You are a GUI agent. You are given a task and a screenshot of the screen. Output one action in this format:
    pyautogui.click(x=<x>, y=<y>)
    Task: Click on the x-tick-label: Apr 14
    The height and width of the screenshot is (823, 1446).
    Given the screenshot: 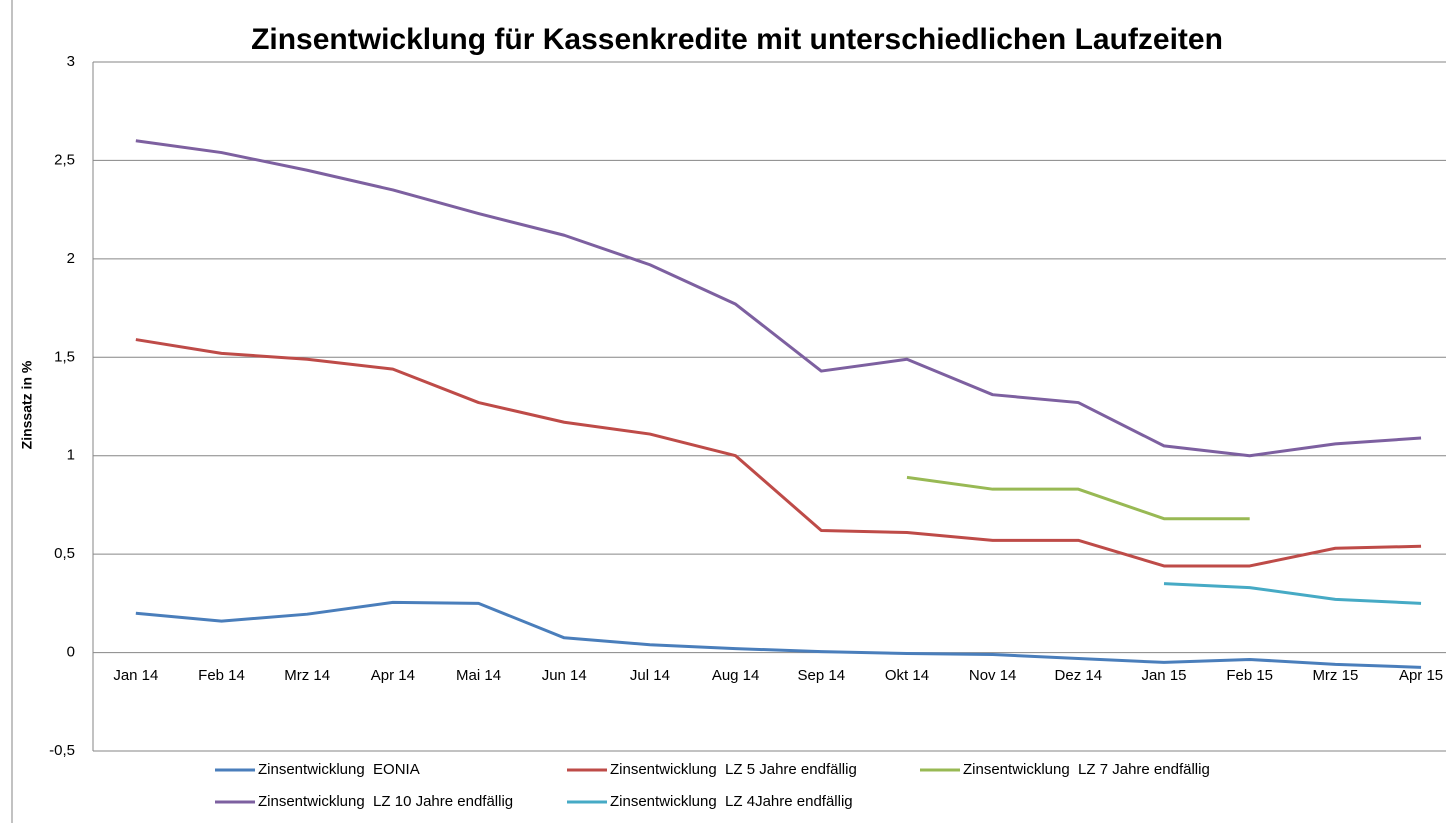 What is the action you would take?
    pyautogui.click(x=393, y=675)
    